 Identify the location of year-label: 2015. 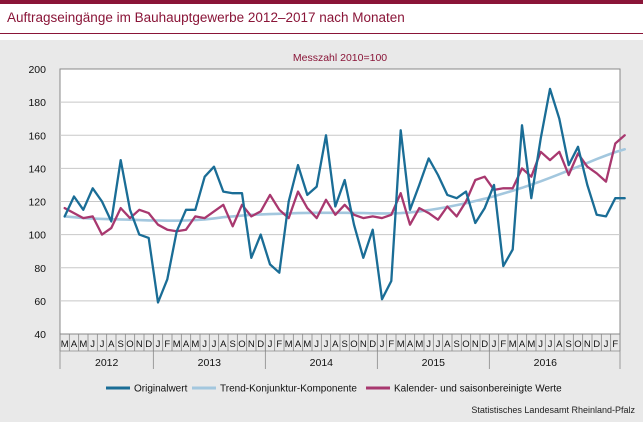
(434, 363).